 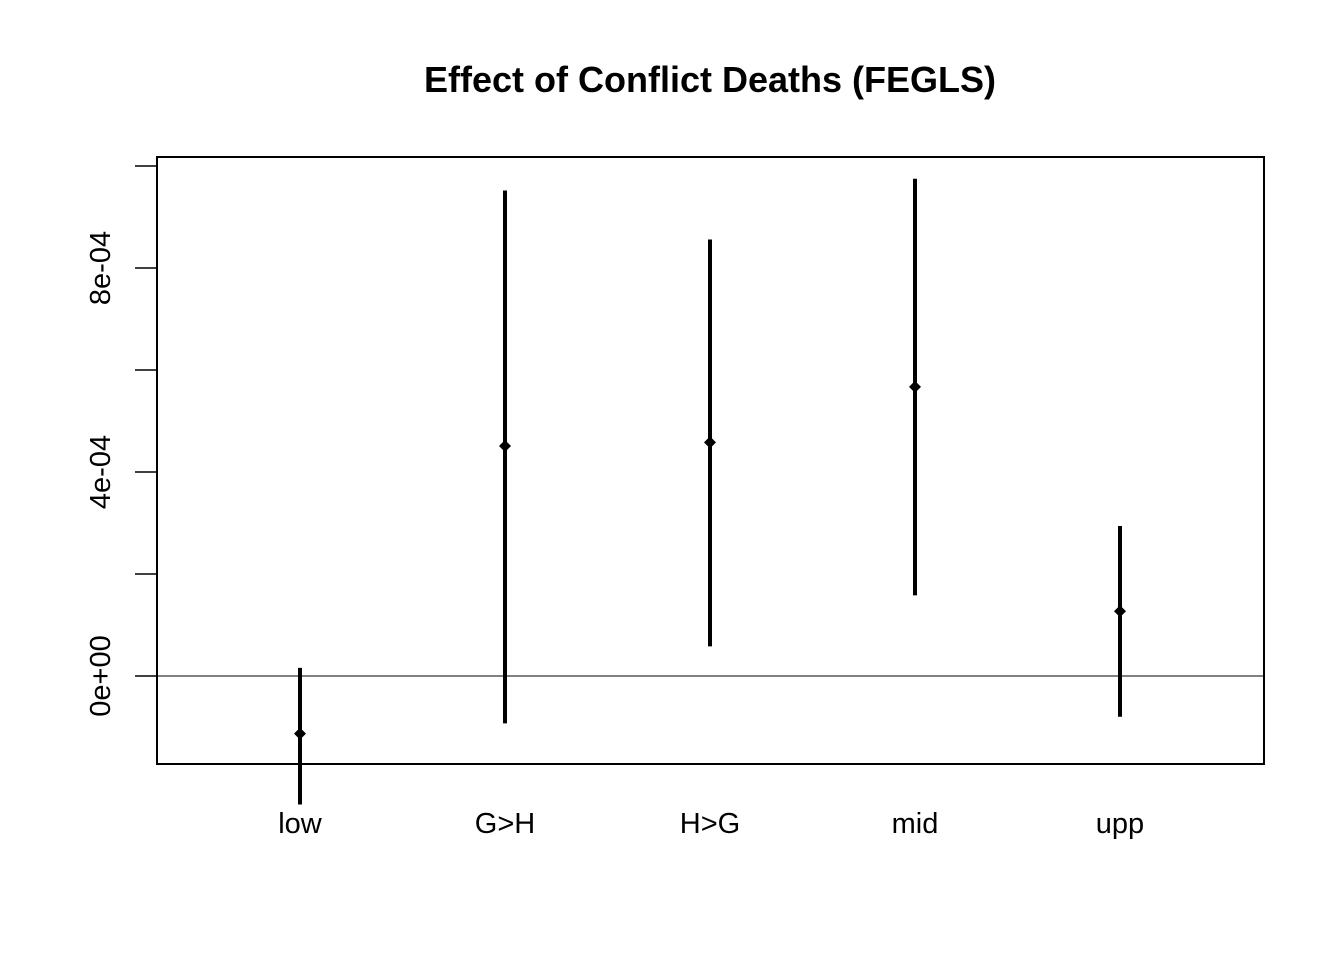 I want to click on x-axis: low G>H H>G mid upp, so click(x=711, y=824).